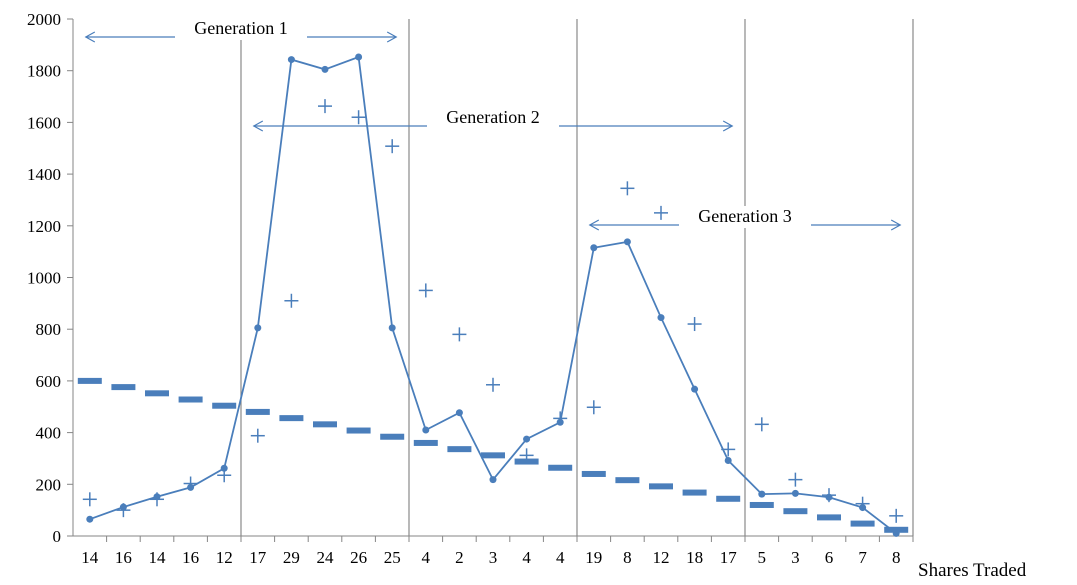  What do you see at coordinates (50, 278) in the screenshot?
I see `y-axis-ticks: 0 200 400 600 800 1000 1200 1400 1600 1800 2000` at bounding box center [50, 278].